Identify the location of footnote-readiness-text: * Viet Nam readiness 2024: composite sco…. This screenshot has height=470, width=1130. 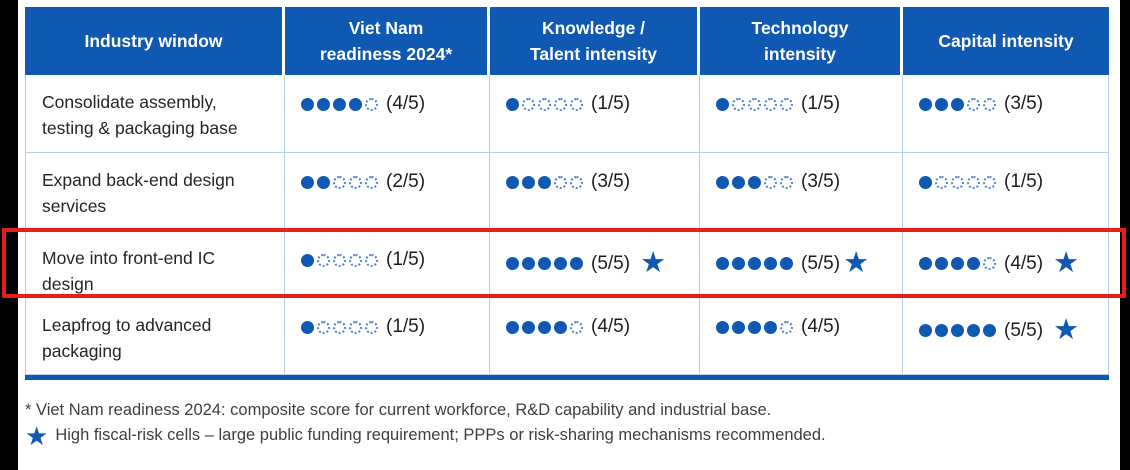
(398, 410).